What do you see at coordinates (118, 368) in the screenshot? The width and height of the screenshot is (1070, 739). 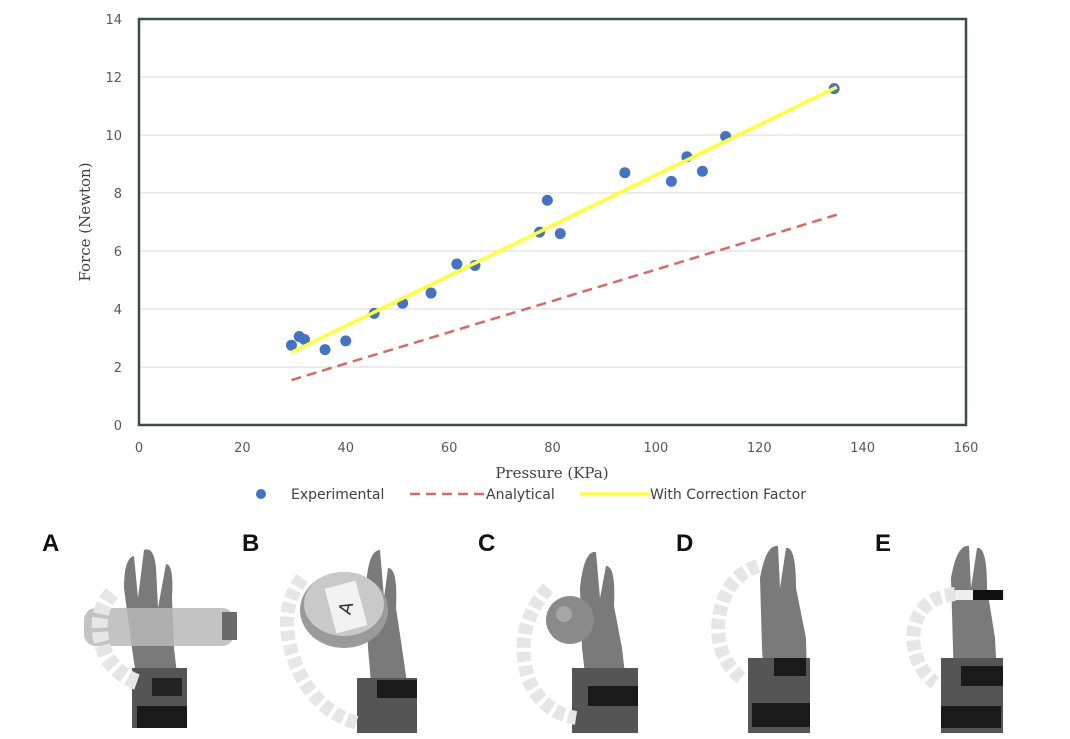 I see `y-tick-label: 2` at bounding box center [118, 368].